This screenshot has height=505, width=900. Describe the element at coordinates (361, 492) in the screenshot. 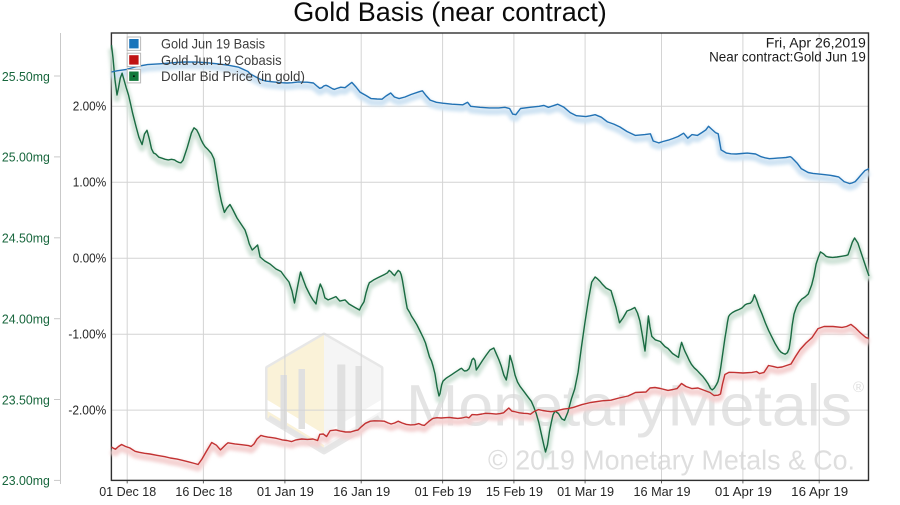

I see `svg-text: 16 Jan 19` at that location.